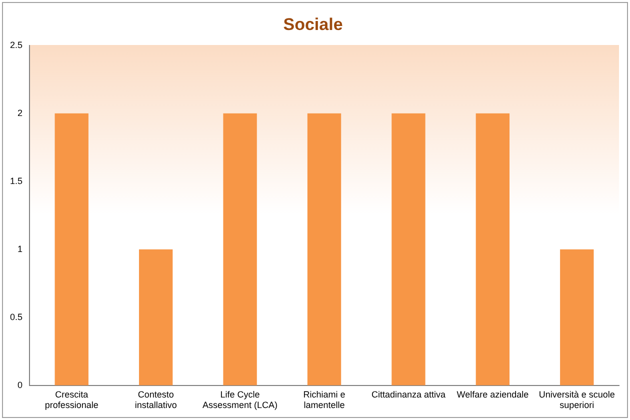 This screenshot has height=420, width=630. What do you see at coordinates (313, 24) in the screenshot?
I see `chart-title: Sociale` at bounding box center [313, 24].